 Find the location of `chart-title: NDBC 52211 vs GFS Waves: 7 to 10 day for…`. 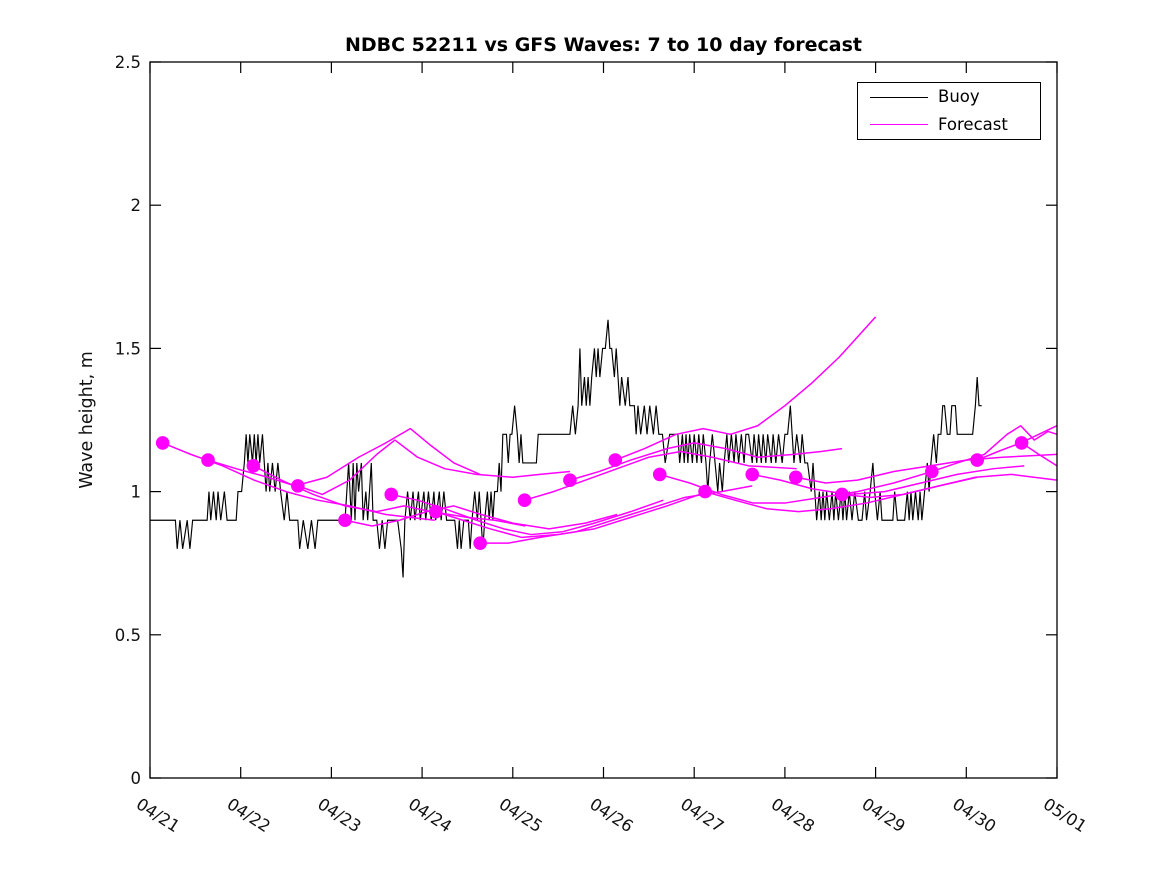

chart-title: NDBC 52211 vs GFS Waves: 7 to 10 day for… is located at coordinates (603, 45).